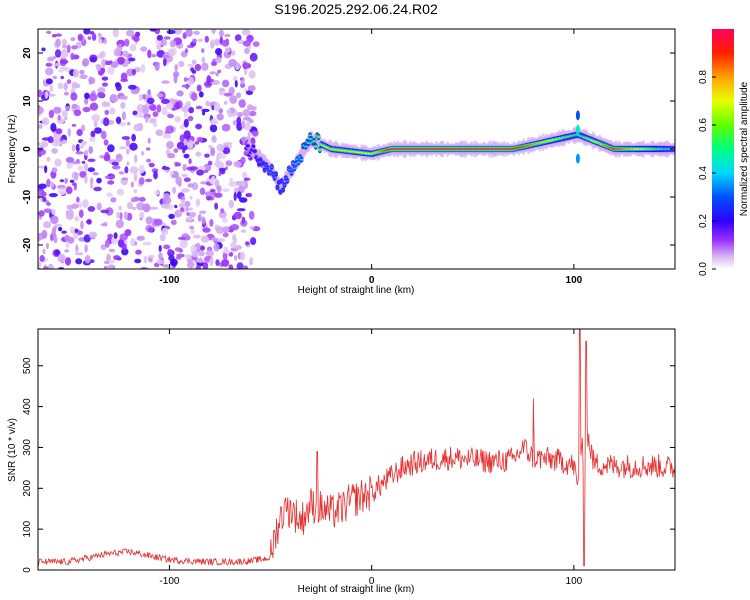  What do you see at coordinates (356, 290) in the screenshot?
I see `spectrogram-x-label: Height of straight line (km)` at bounding box center [356, 290].